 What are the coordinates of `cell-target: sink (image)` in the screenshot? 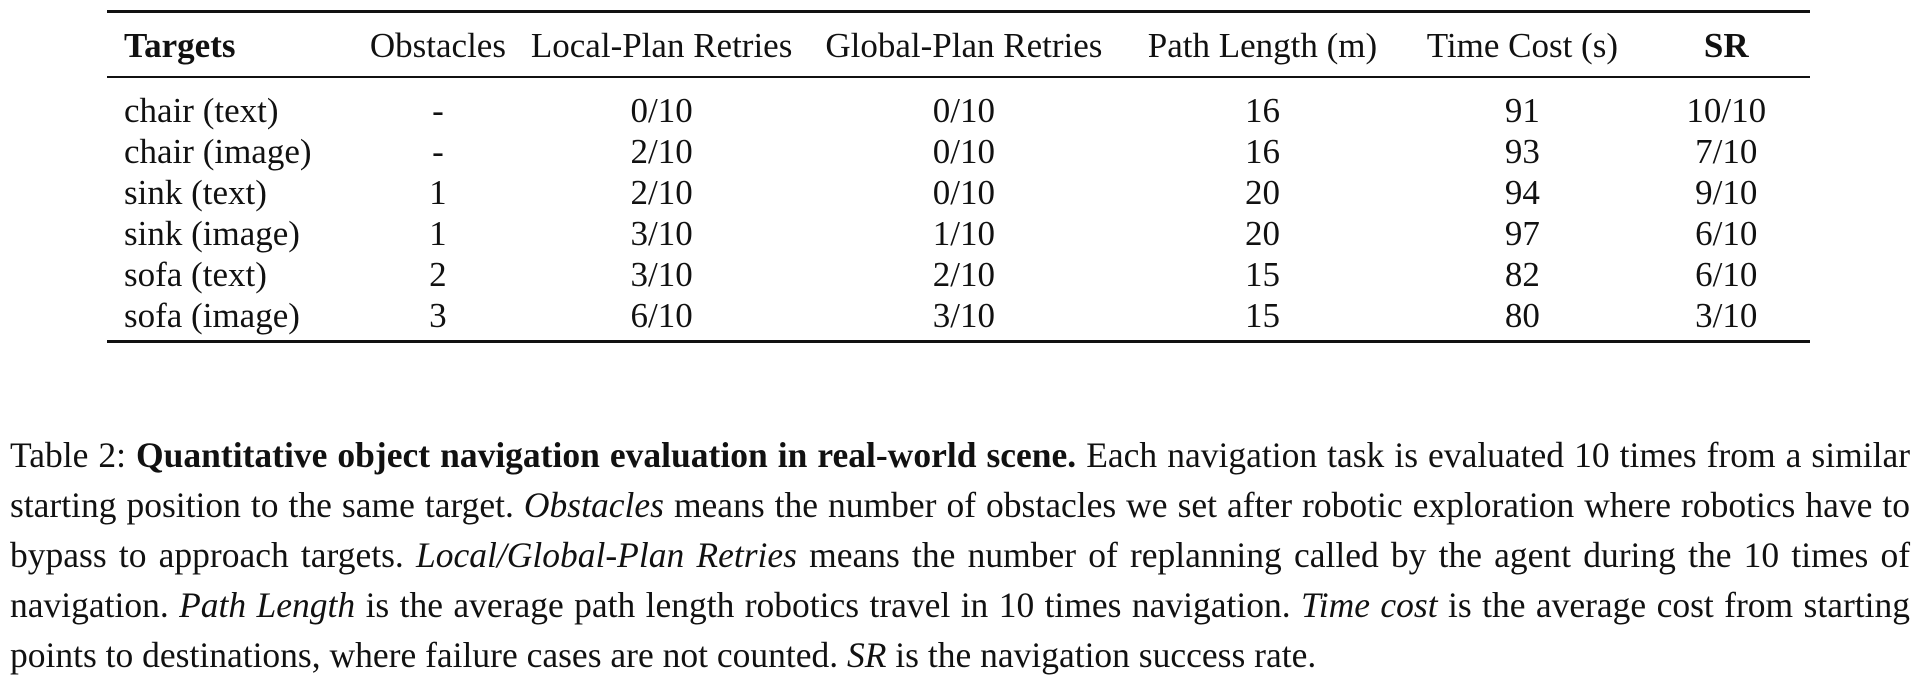 It's located at (212, 233).